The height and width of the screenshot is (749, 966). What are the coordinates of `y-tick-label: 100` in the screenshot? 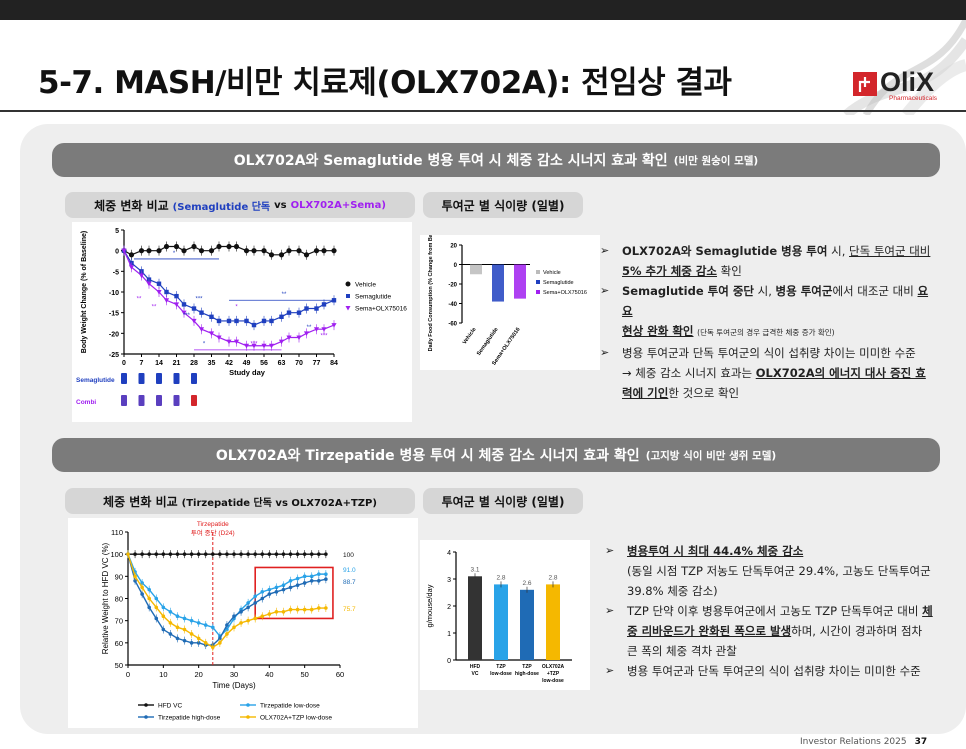 It's located at (116, 554).